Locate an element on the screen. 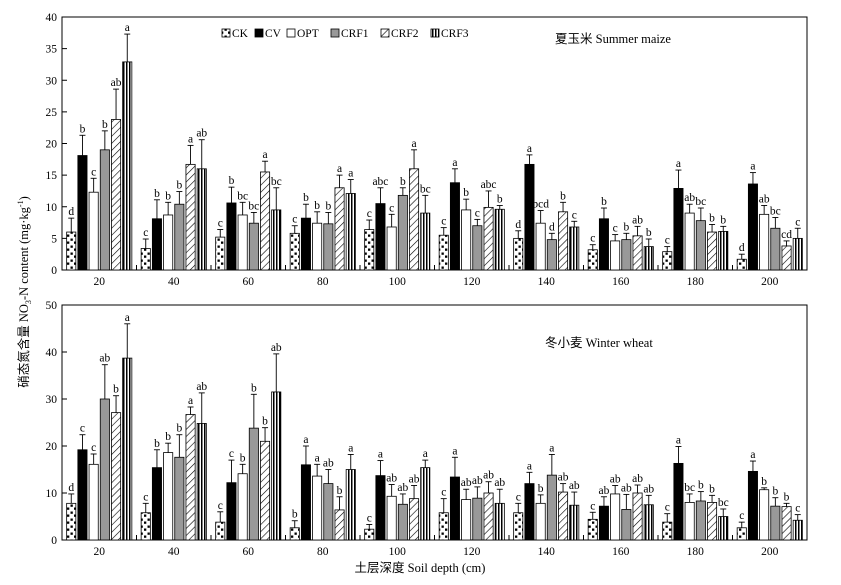 The width and height of the screenshot is (841, 585). wheat-sig-letter-crf1: a is located at coordinates (551, 448).